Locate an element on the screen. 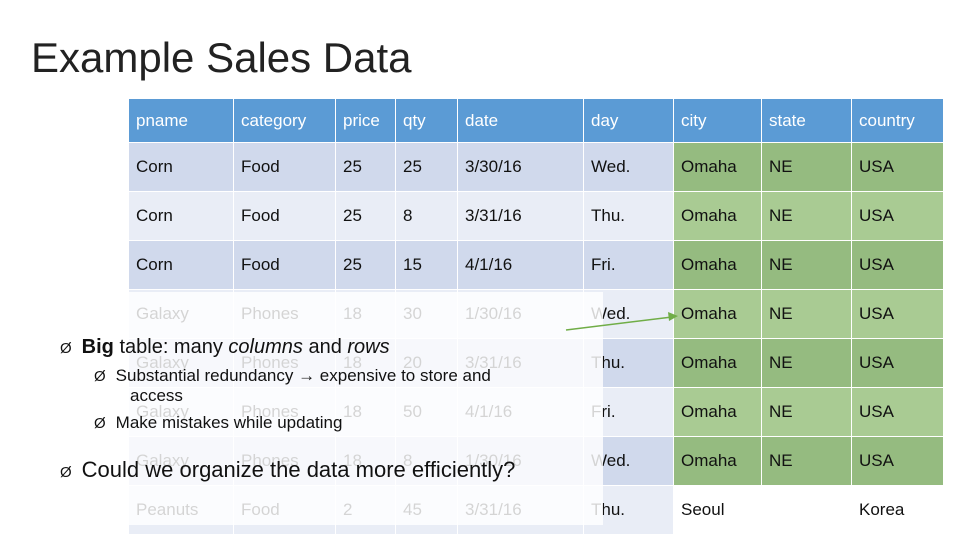 The height and width of the screenshot is (540, 960). cell-date: 4/1/16 is located at coordinates (520, 265).